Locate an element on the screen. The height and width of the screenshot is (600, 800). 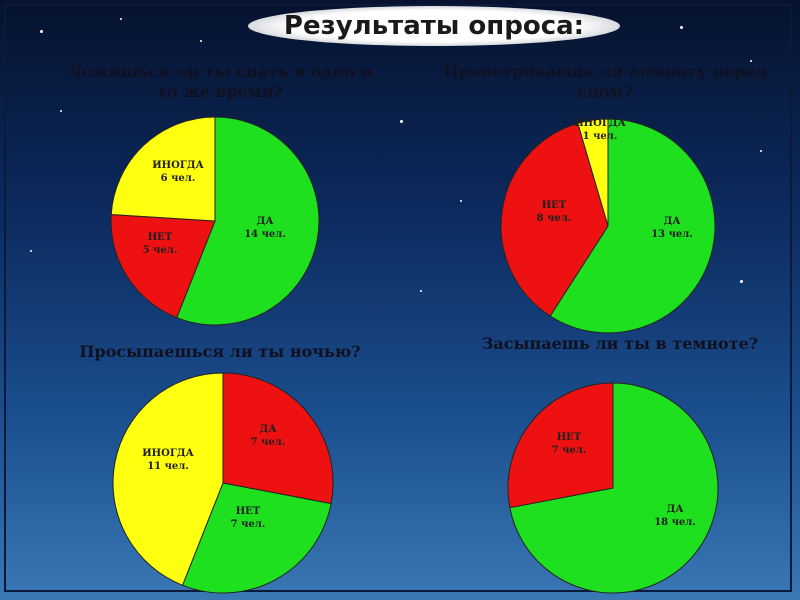
pie-chart-sleep-time: ДА 14 чел. НЕТ 5 чел. ИНОГДА 6 чел. is located at coordinates (215, 221).